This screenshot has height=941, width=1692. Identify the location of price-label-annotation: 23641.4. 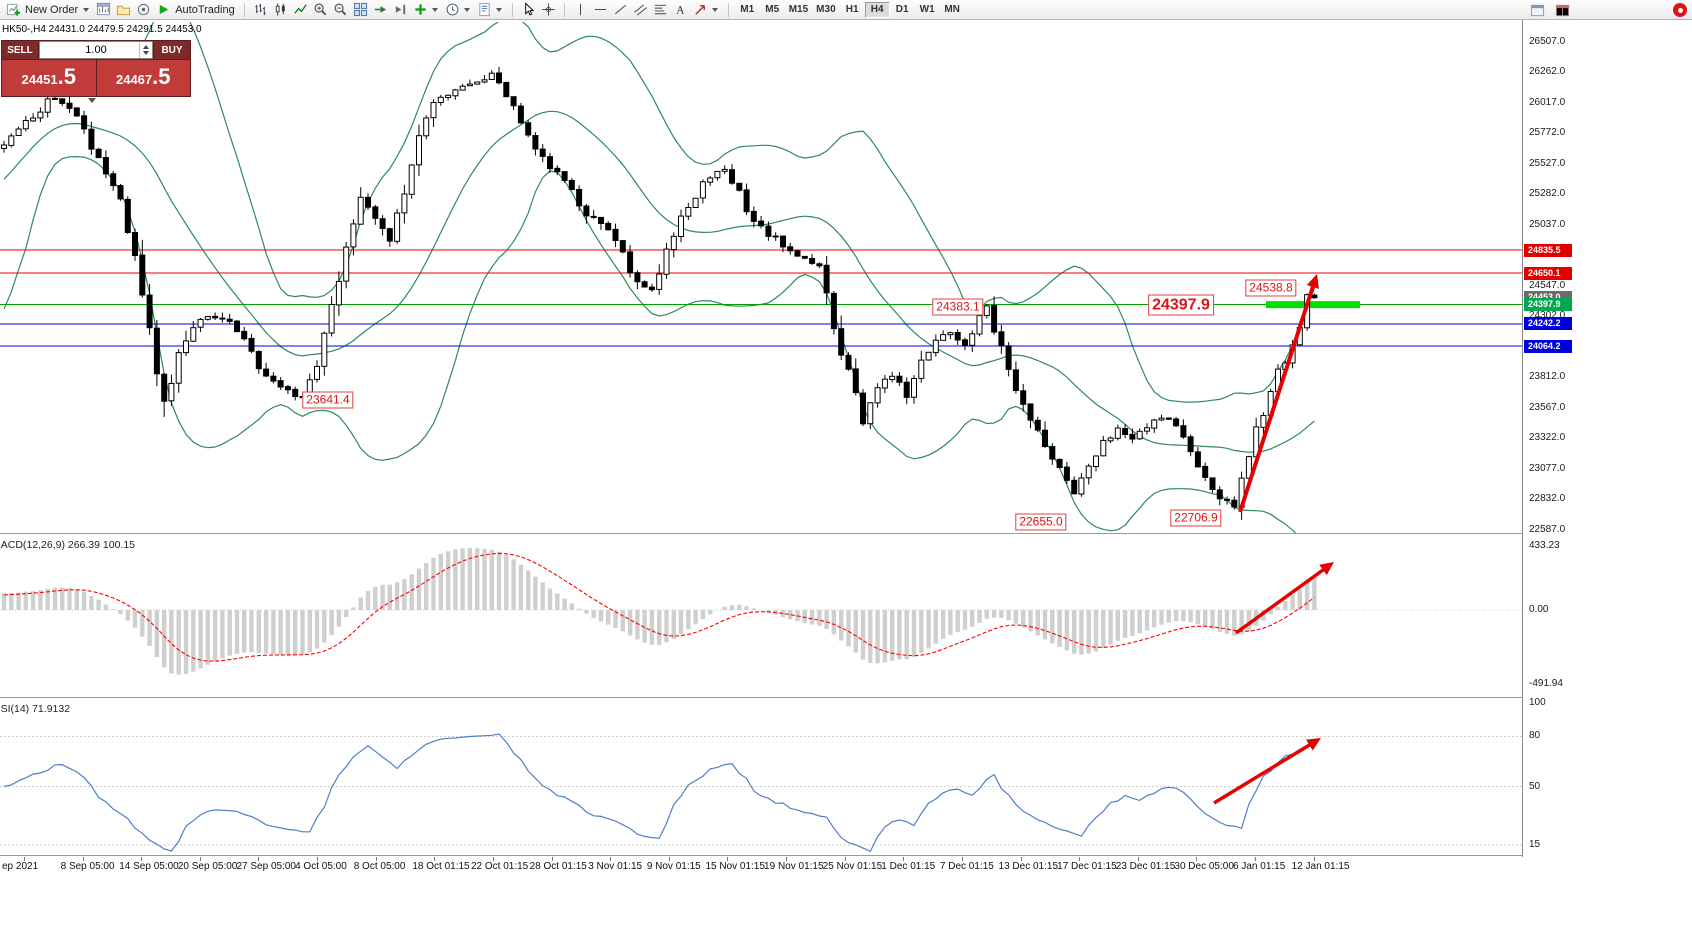
(328, 400).